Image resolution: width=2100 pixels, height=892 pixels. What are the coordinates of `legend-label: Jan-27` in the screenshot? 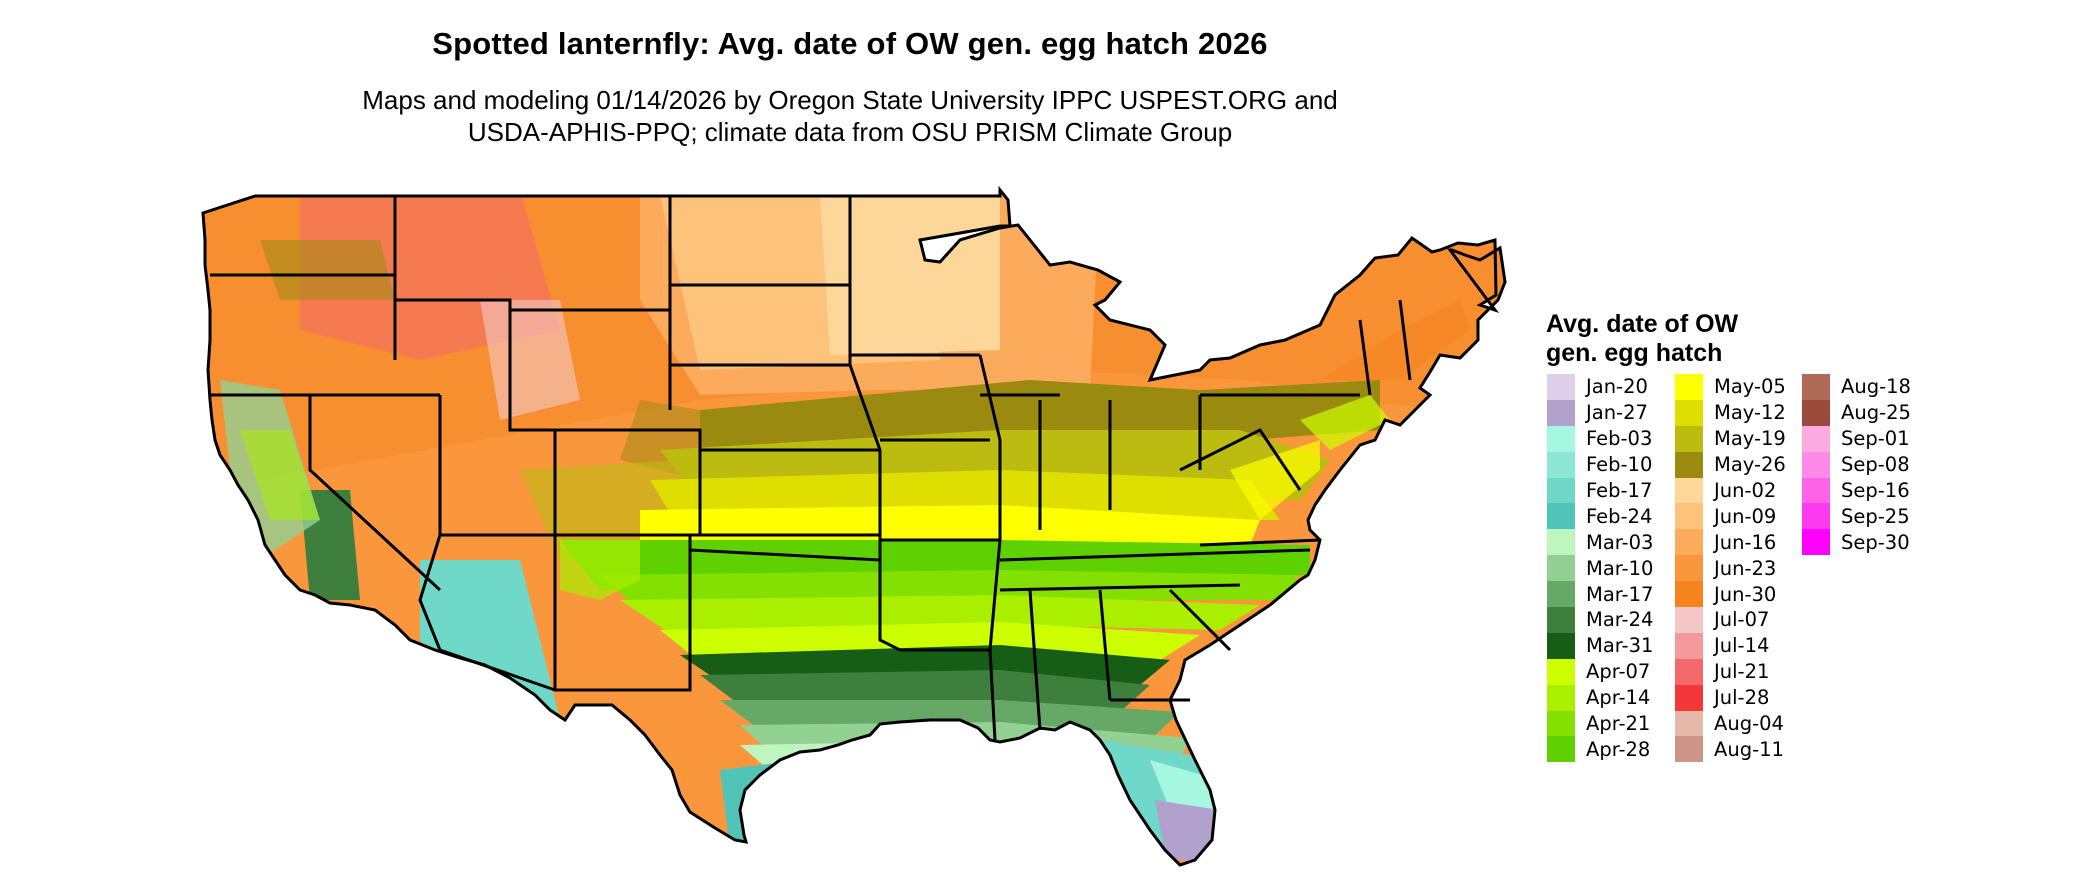 It's located at (1617, 413).